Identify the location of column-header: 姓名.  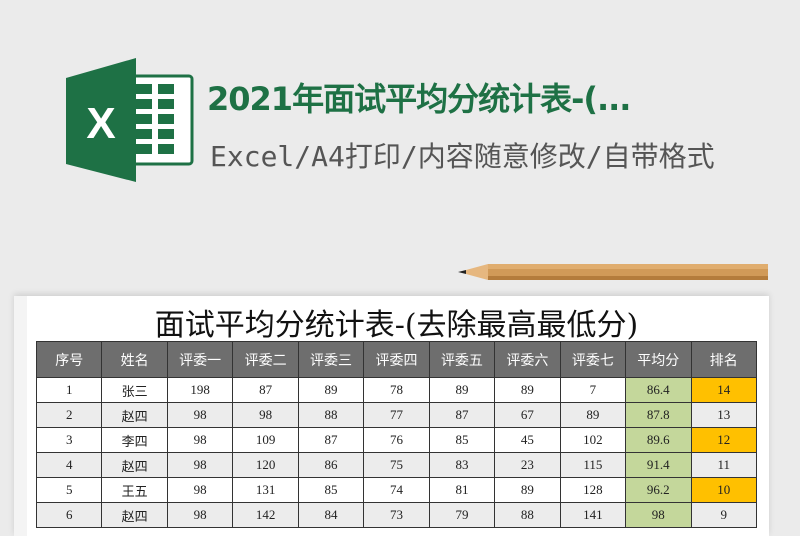
(134, 359).